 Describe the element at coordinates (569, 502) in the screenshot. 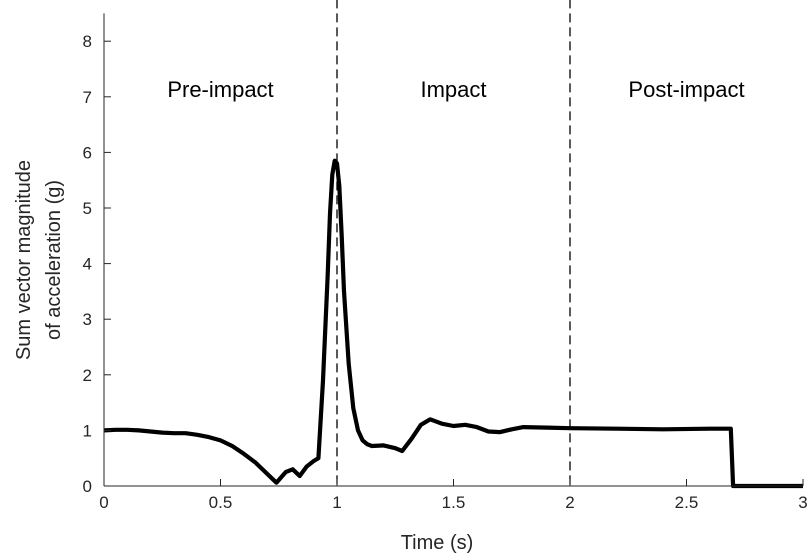

I see `x-tick-label: 2` at that location.